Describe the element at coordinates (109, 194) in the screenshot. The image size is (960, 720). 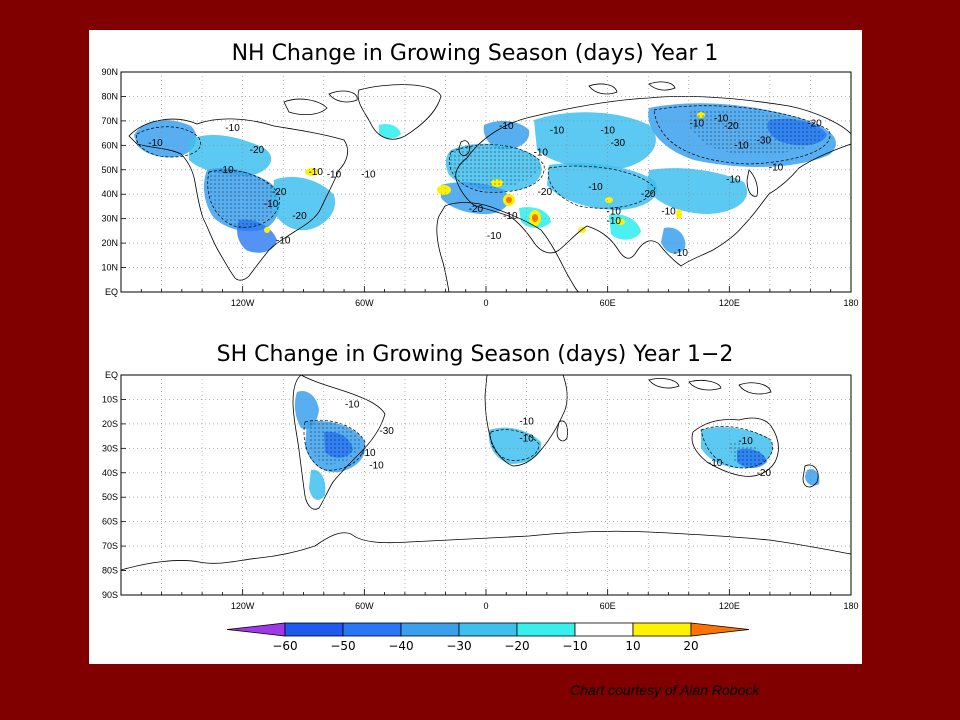
I see `nh-ytick-label: 40N` at that location.